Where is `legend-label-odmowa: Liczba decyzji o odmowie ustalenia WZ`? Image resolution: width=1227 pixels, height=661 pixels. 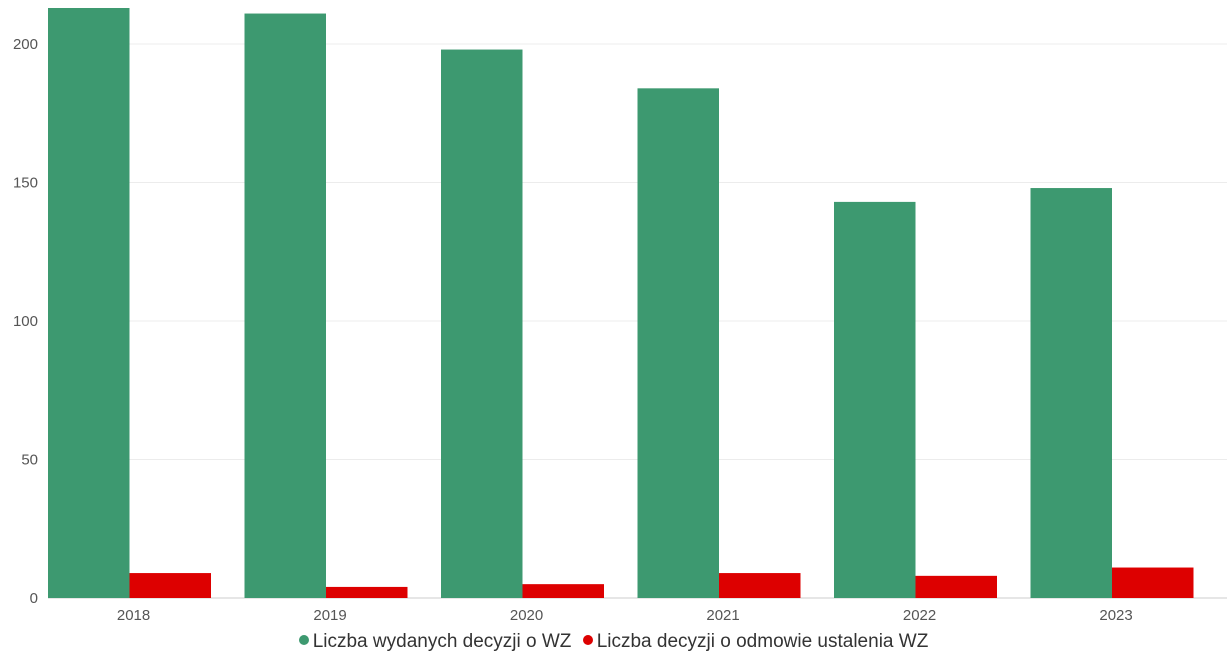 legend-label-odmowa: Liczba decyzji o odmowie ustalenia WZ is located at coordinates (762, 641).